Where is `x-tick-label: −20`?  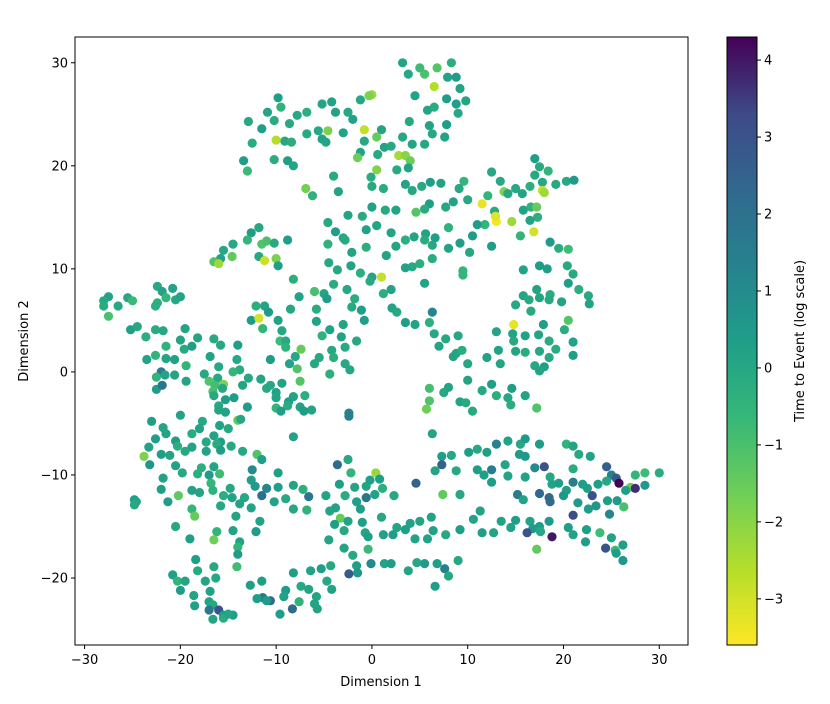 x-tick-label: −20 is located at coordinates (180, 660).